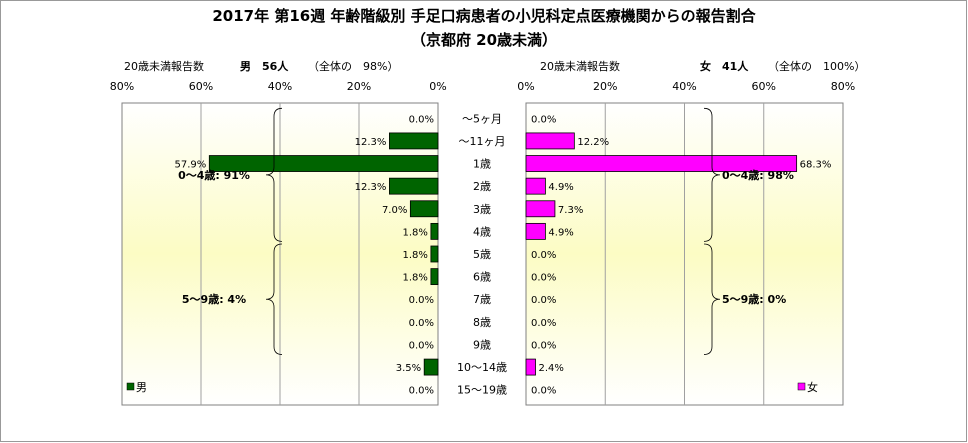 The width and height of the screenshot is (968, 443). I want to click on data-label-female: 2.4%, so click(551, 368).